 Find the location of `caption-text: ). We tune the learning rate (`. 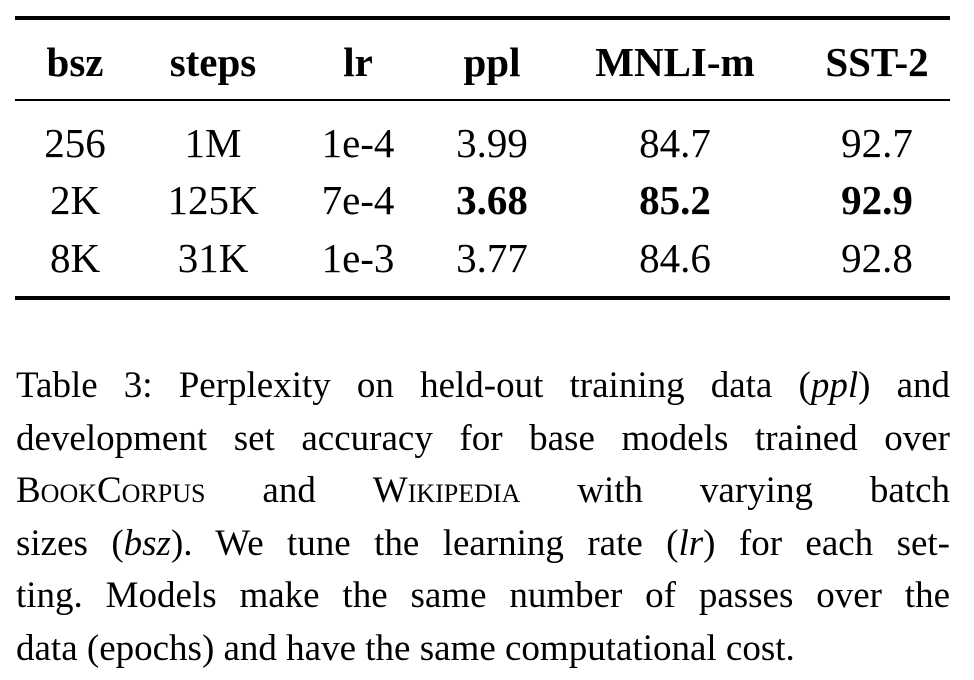

caption-text: ). We tune the learning rate ( is located at coordinates (424, 543).